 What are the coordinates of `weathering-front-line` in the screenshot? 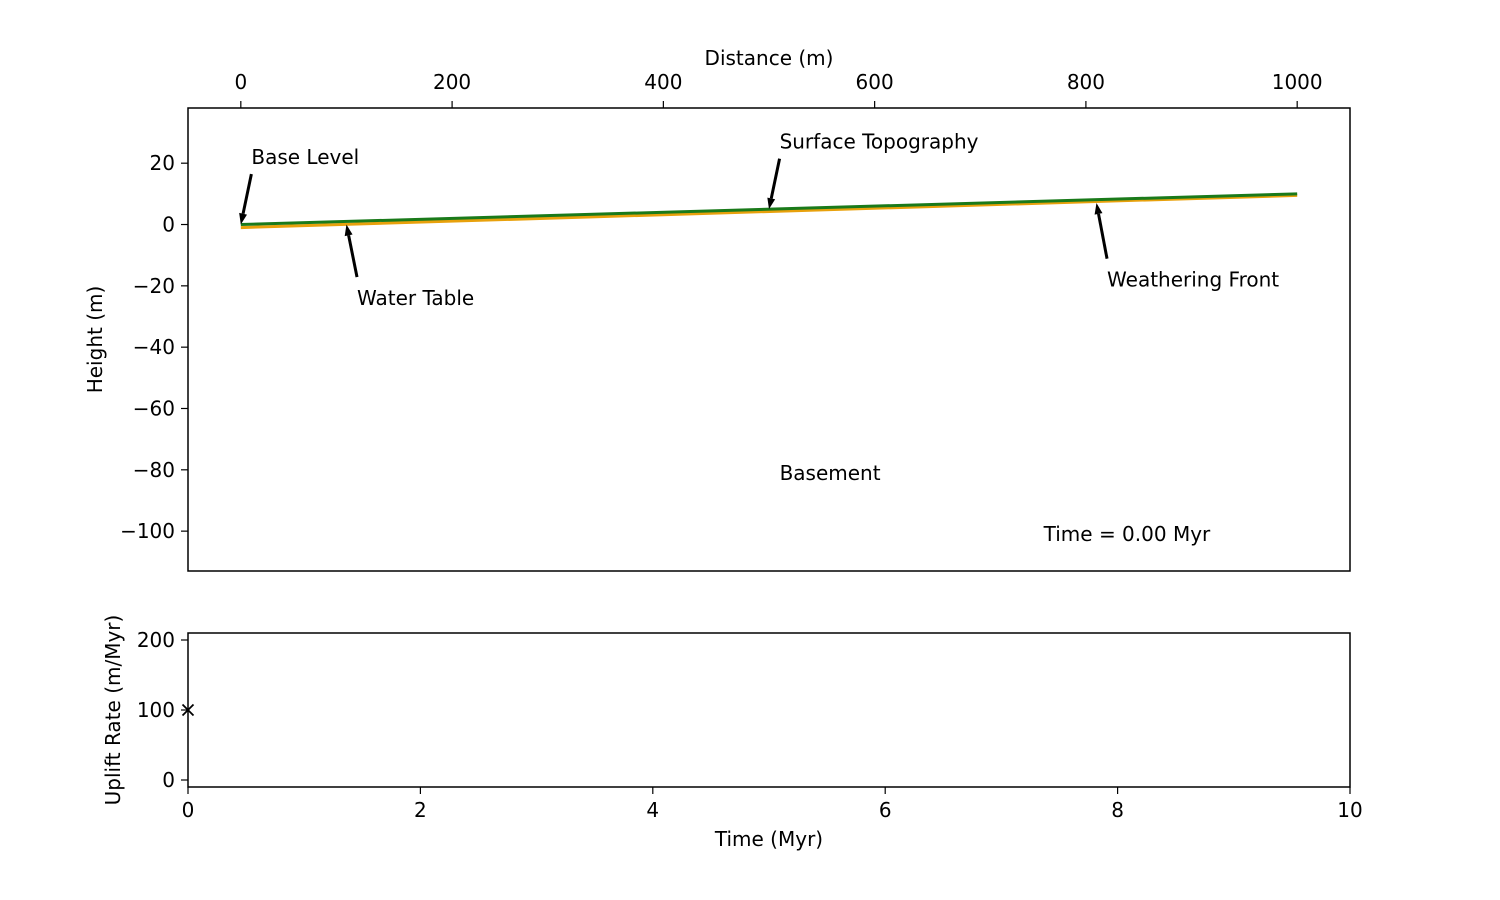 It's located at (769, 211).